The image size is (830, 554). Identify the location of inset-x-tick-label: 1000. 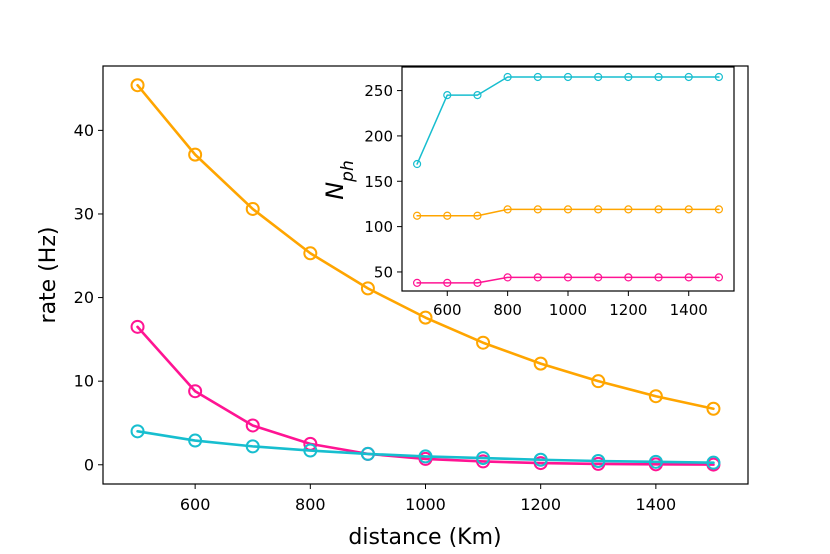
(568, 310).